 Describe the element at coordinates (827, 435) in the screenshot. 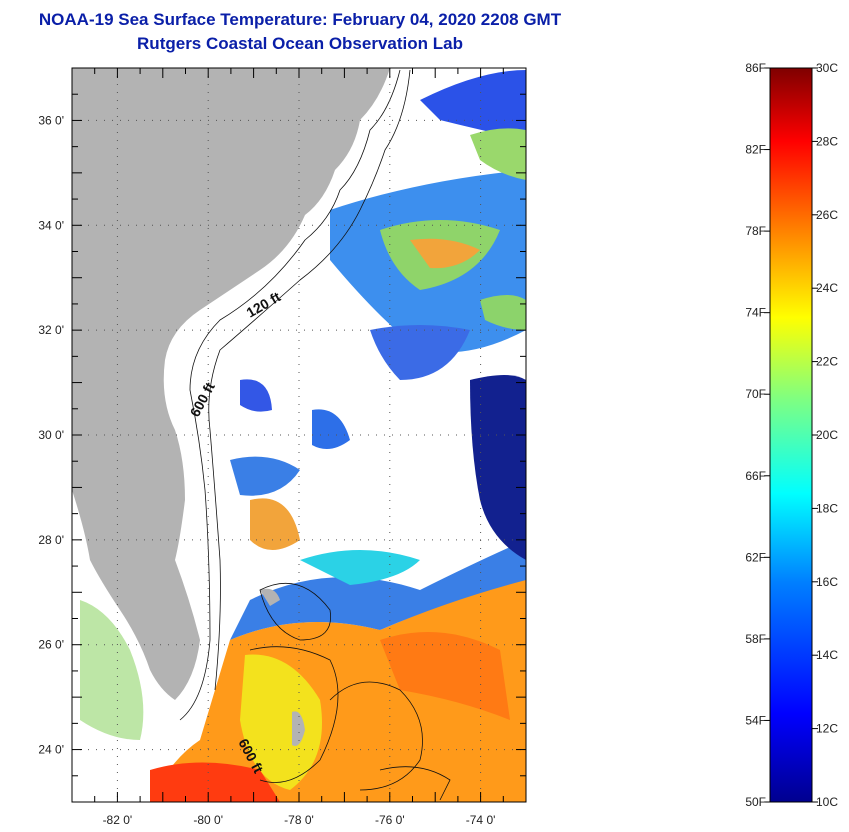

I see `colorbar-c-label: 20C` at that location.